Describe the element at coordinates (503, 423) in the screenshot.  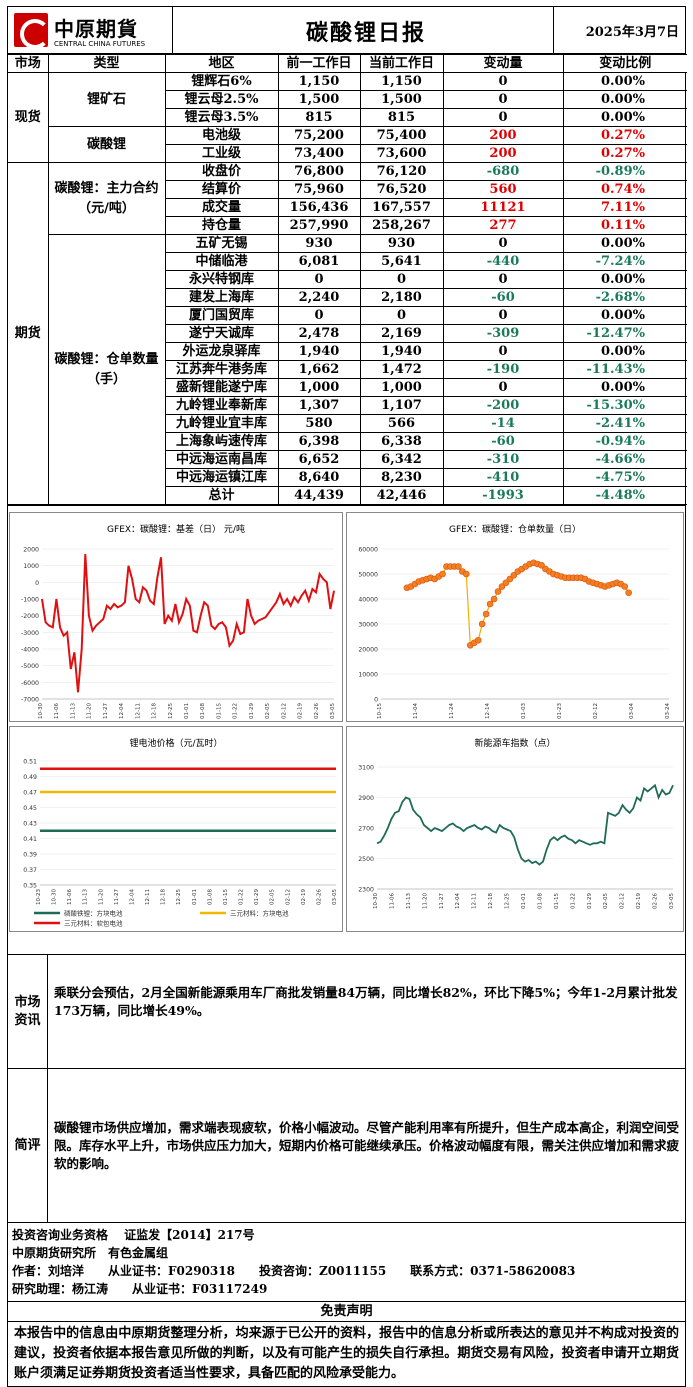
I see `change-cell: -14` at that location.